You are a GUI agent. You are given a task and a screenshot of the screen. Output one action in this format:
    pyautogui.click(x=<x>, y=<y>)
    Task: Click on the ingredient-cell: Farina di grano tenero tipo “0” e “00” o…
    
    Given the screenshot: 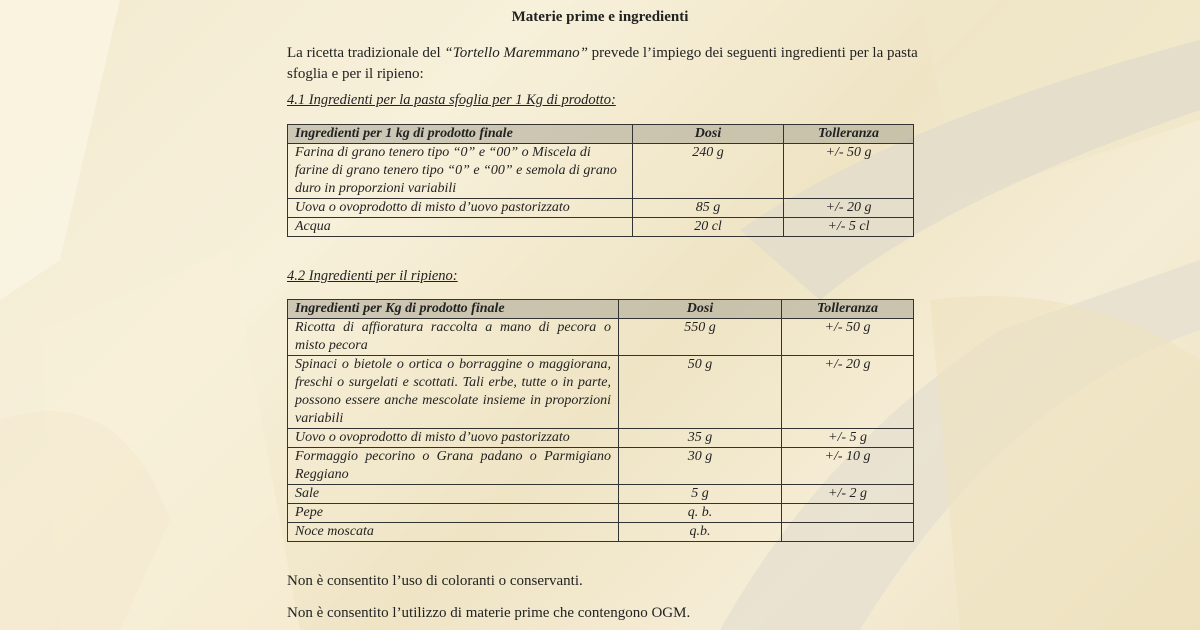 What is the action you would take?
    pyautogui.click(x=460, y=171)
    